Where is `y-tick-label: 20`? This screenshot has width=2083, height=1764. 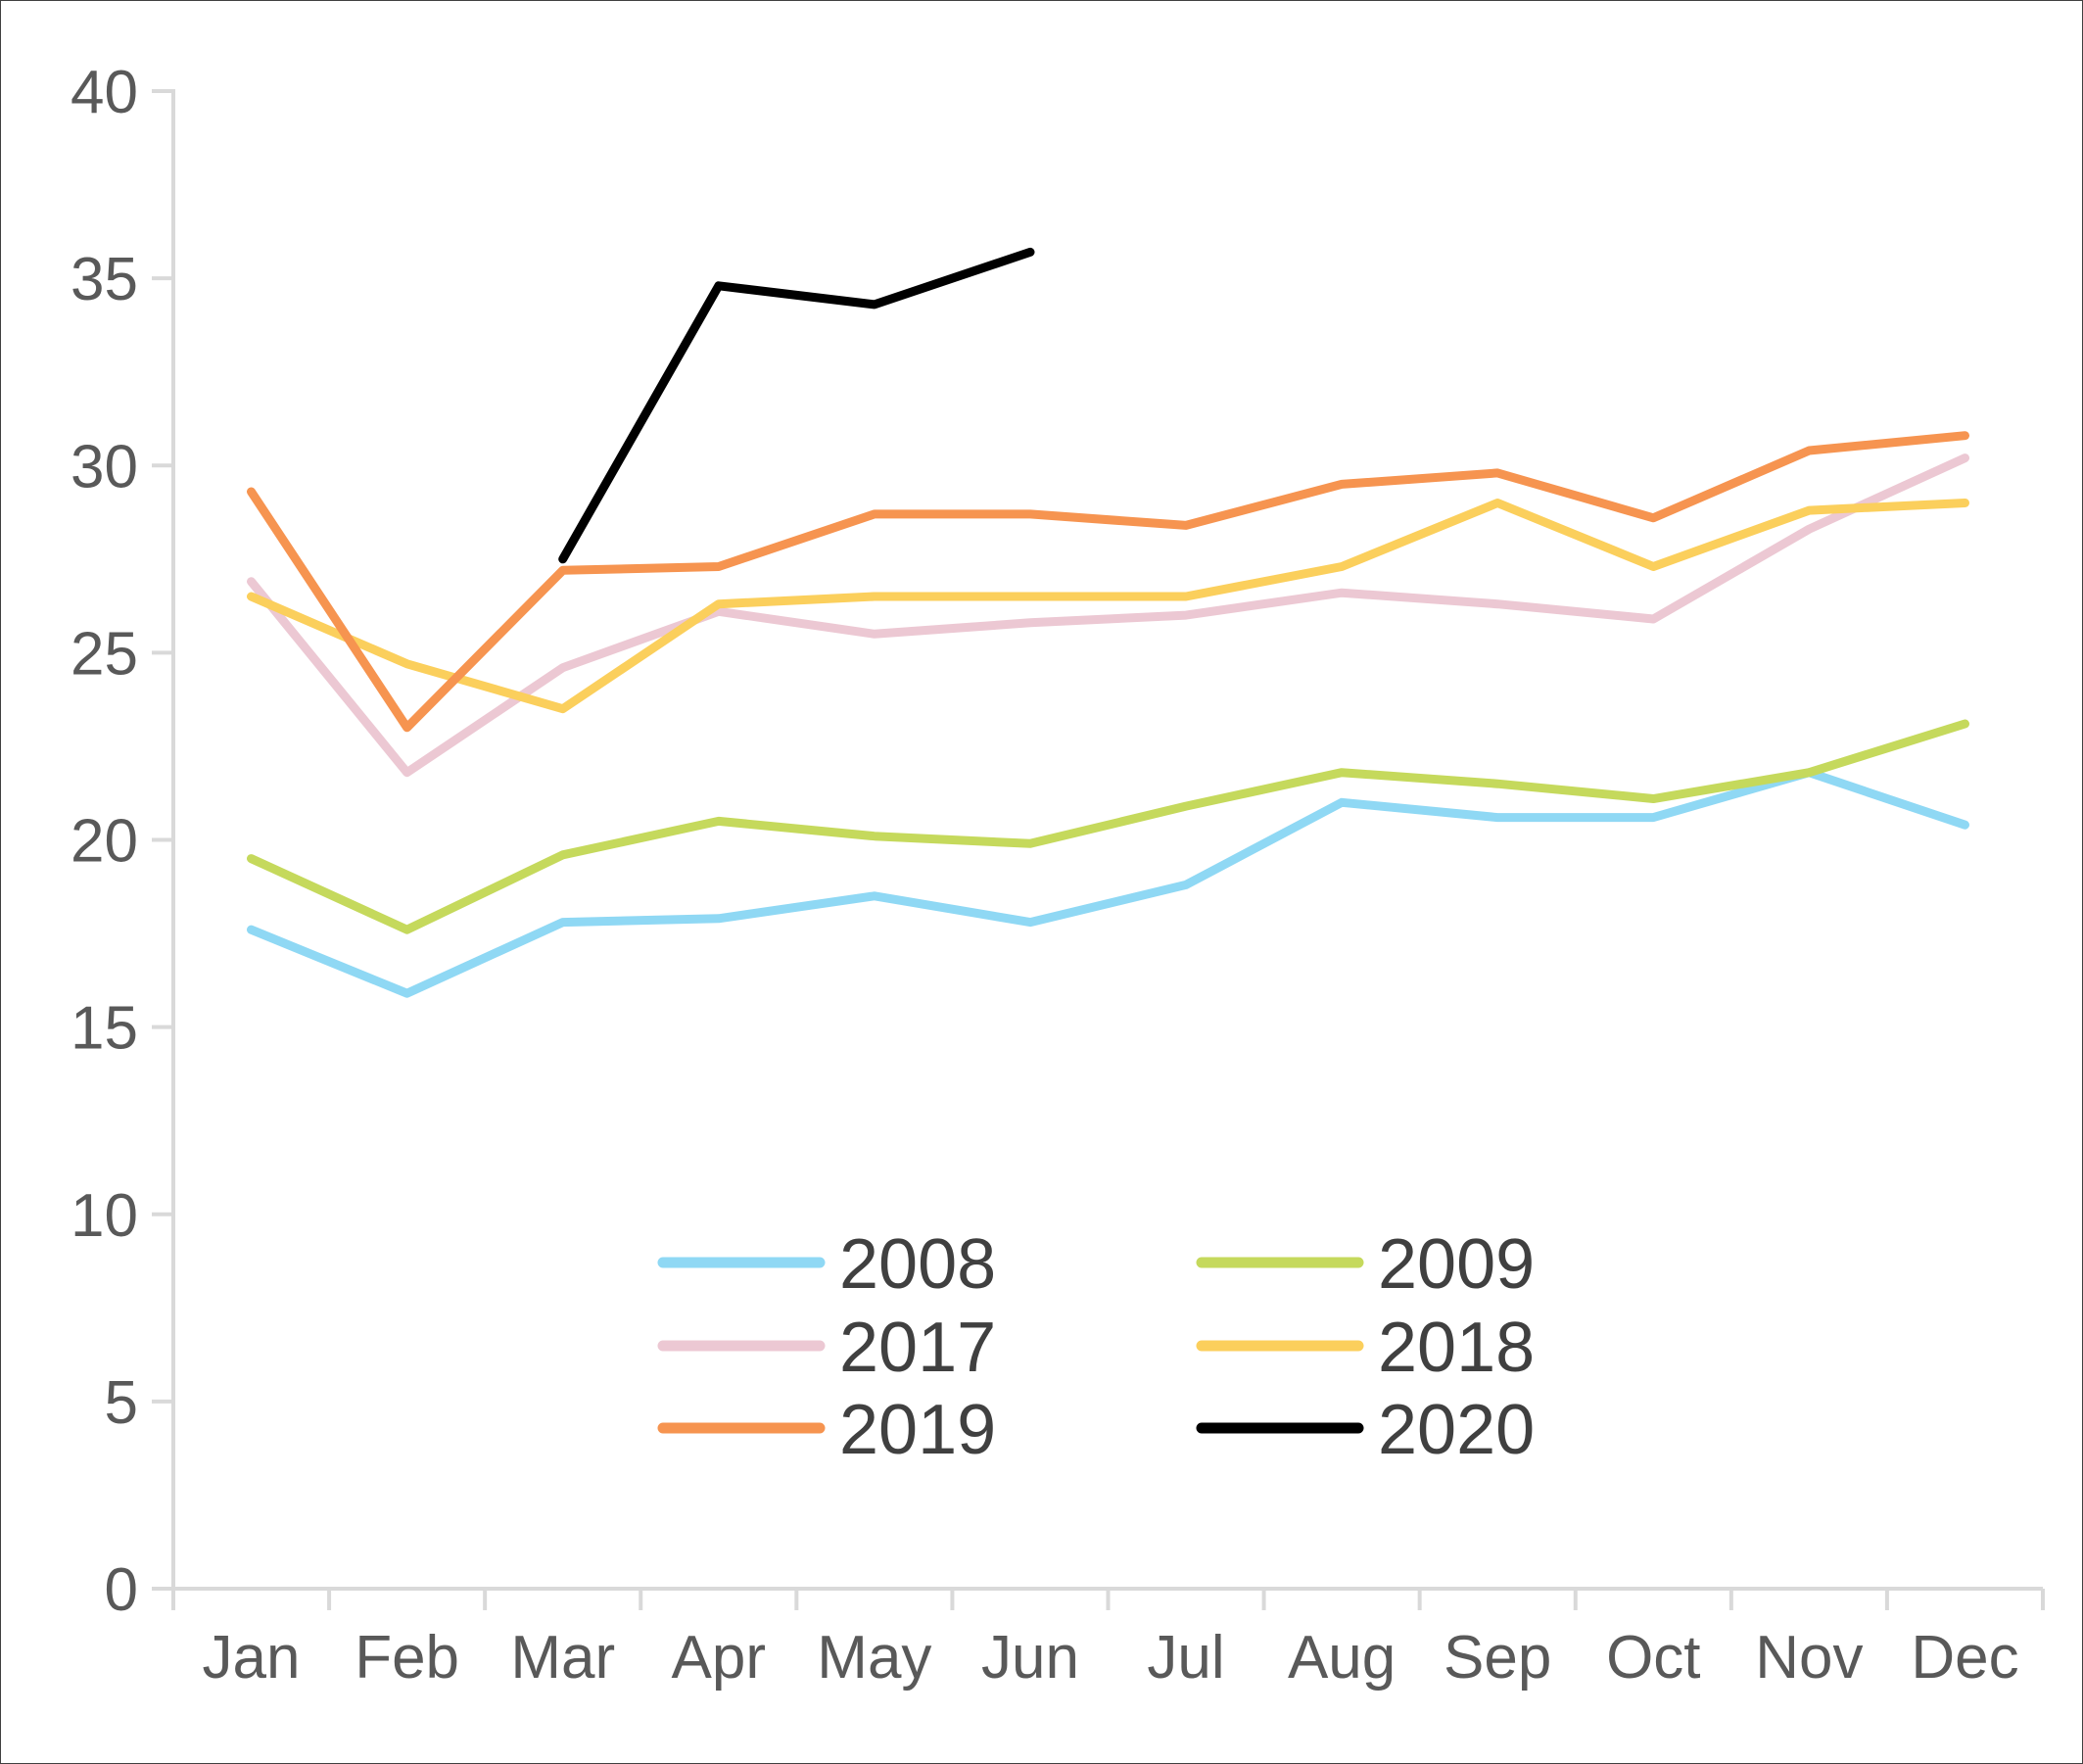
y-tick-label: 20 is located at coordinates (105, 842).